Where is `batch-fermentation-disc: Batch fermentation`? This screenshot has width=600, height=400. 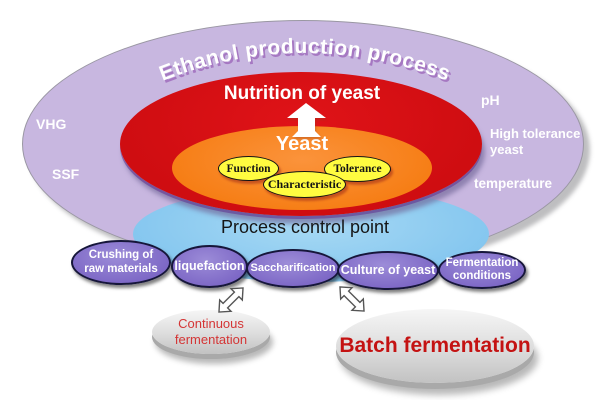
batch-fermentation-disc: Batch fermentation is located at coordinates (435, 346).